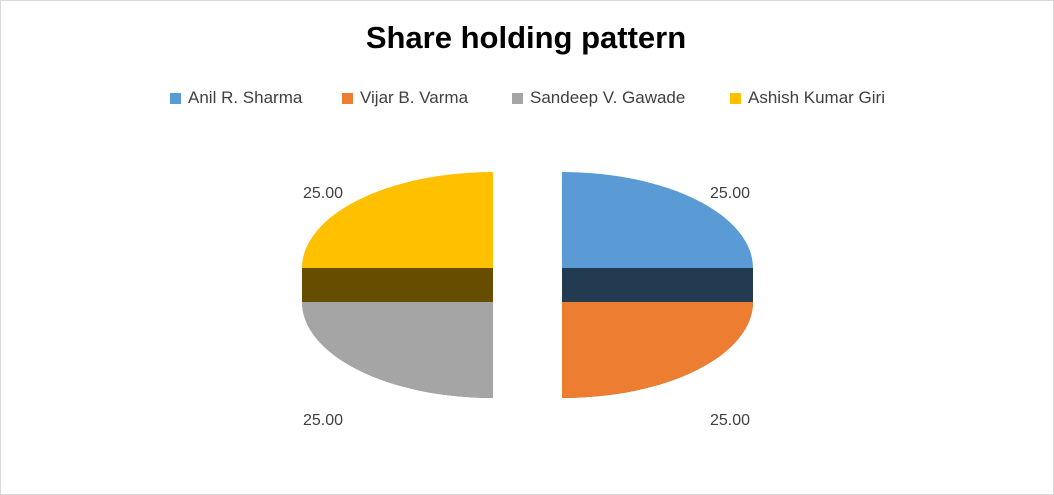 This screenshot has height=495, width=1054. Describe the element at coordinates (323, 420) in the screenshot. I see `data-label-2: 25.00` at that location.